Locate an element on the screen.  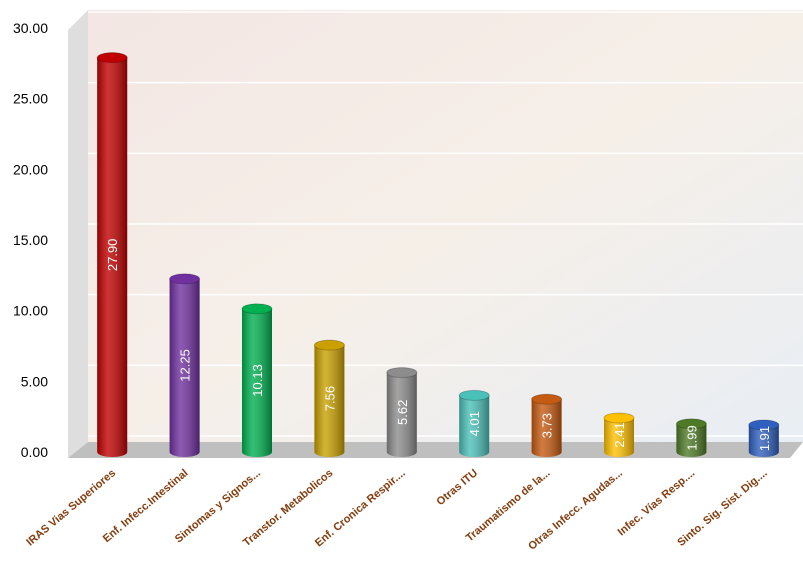
value-label: 4.01 is located at coordinates (474, 423).